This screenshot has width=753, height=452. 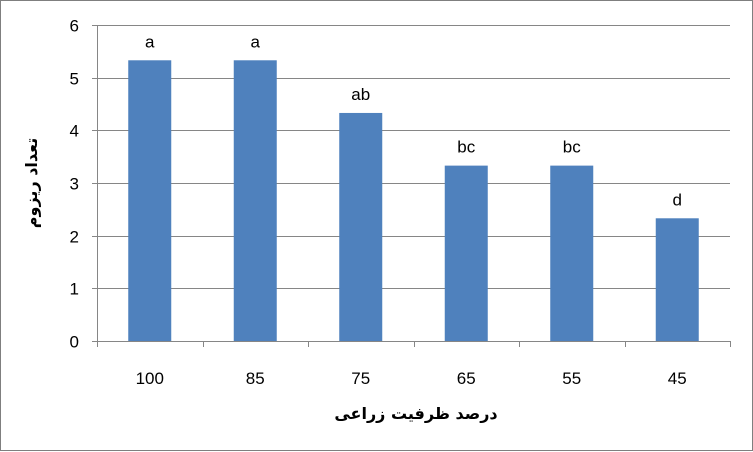 I want to click on y-tick-label: 0, so click(x=74, y=342).